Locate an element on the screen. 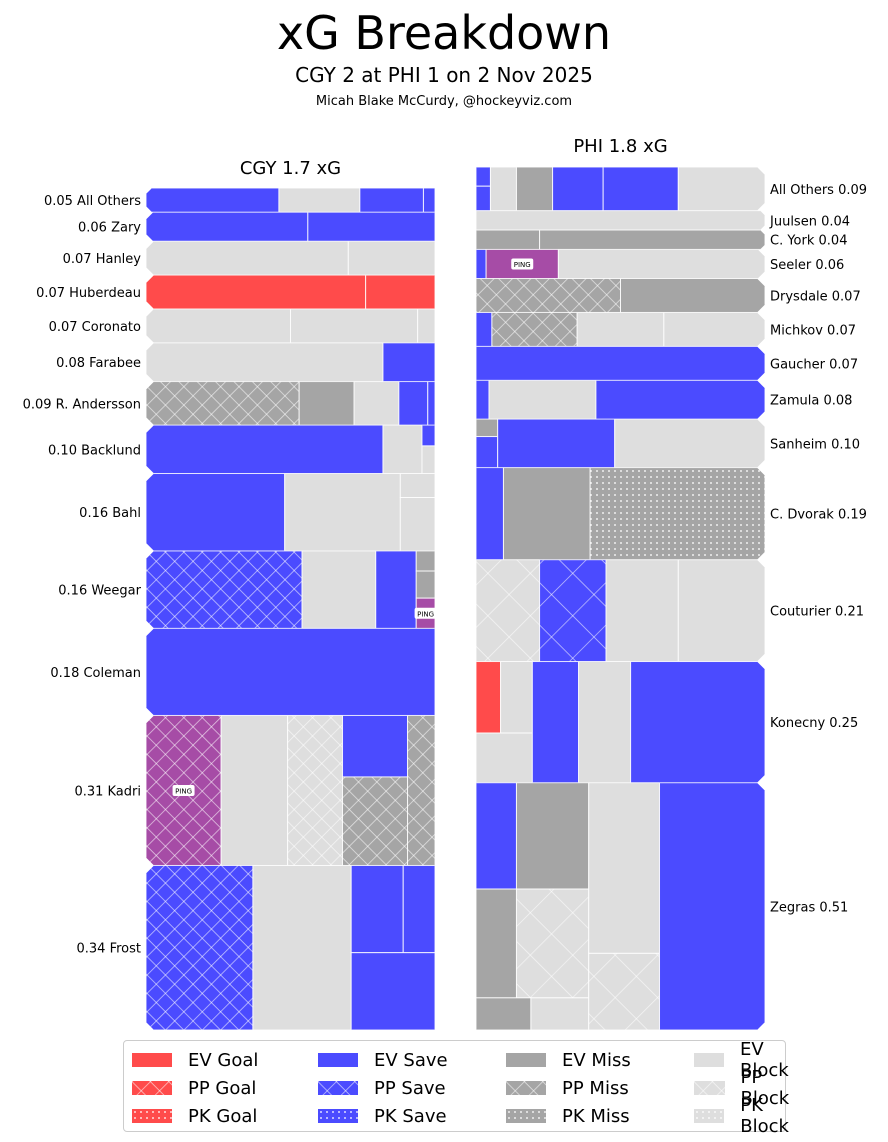  player-label: Zamula 0.08 is located at coordinates (811, 401).